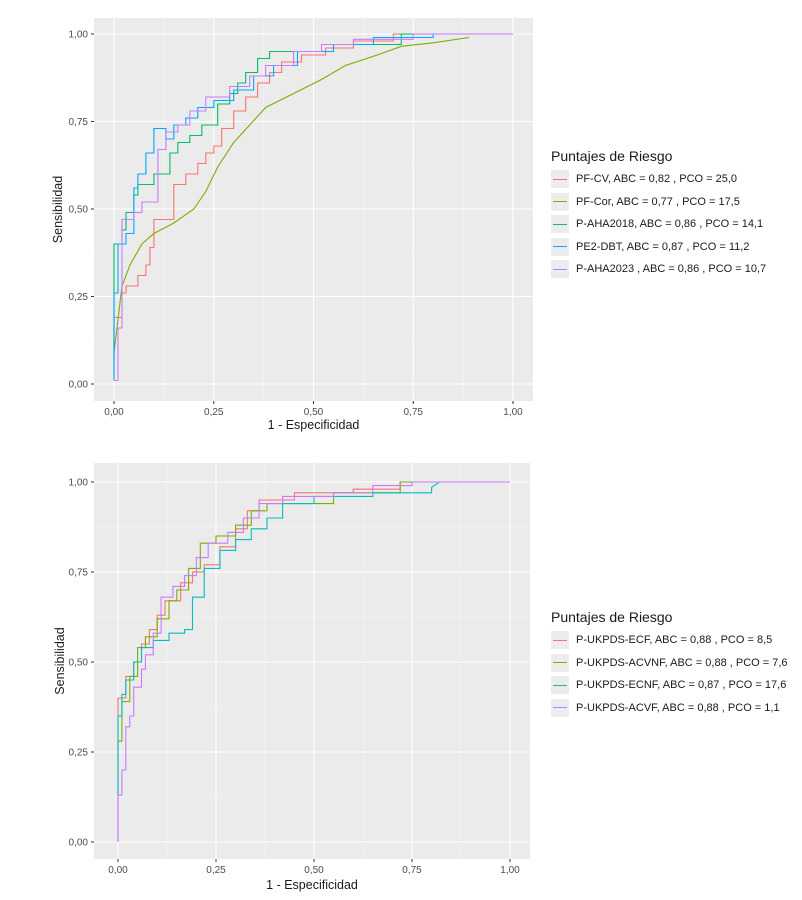 The height and width of the screenshot is (900, 802). I want to click on legend-item: PE2-DBT, ABC = 0,87 , PCO = 11,2, so click(658, 247).